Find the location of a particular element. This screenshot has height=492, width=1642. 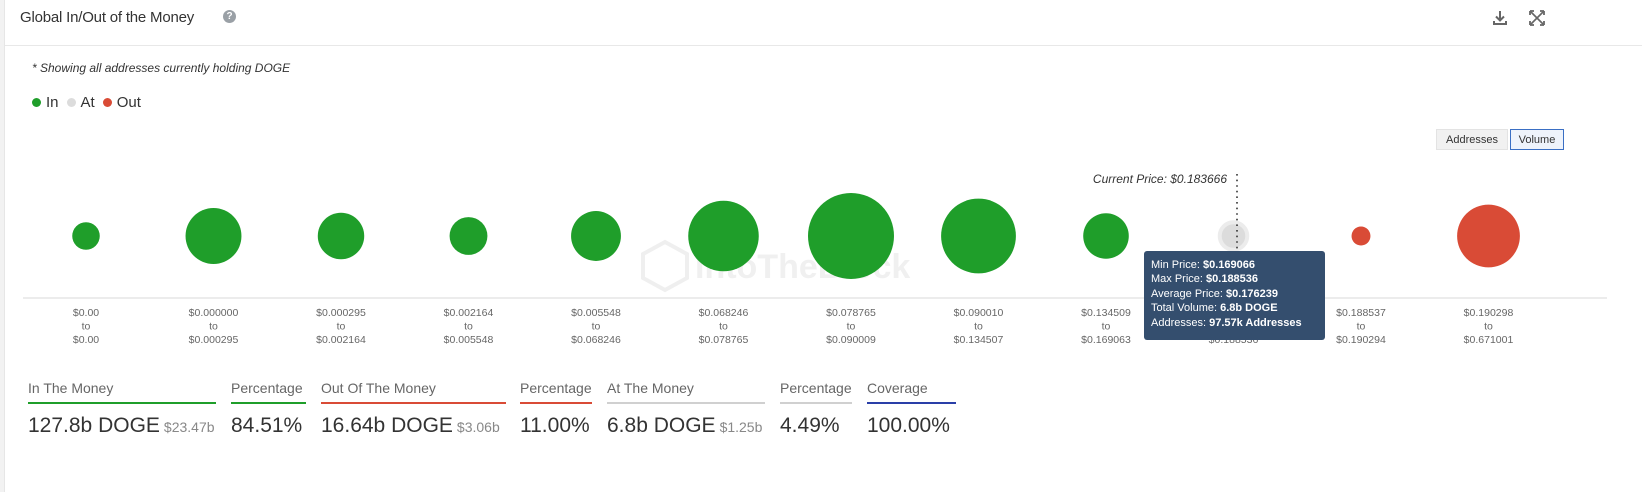

x-tick-label: $0.090010 is located at coordinates (979, 313).